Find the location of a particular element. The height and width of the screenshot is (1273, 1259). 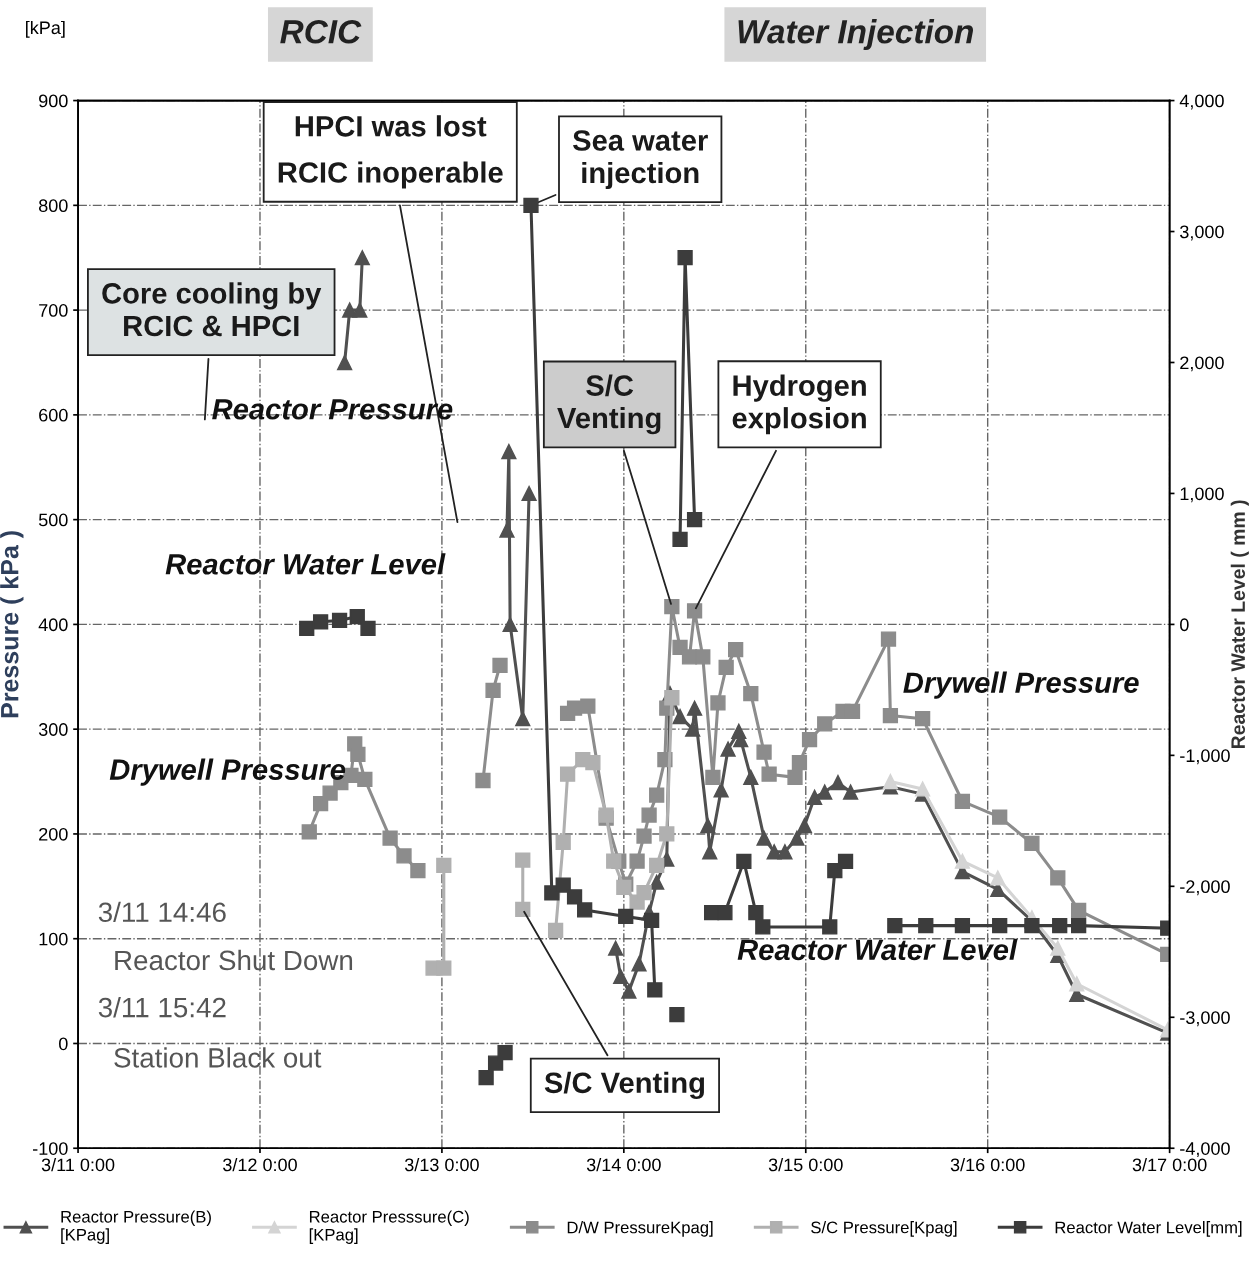

y2-tick-label: 3,000 is located at coordinates (1202, 233).